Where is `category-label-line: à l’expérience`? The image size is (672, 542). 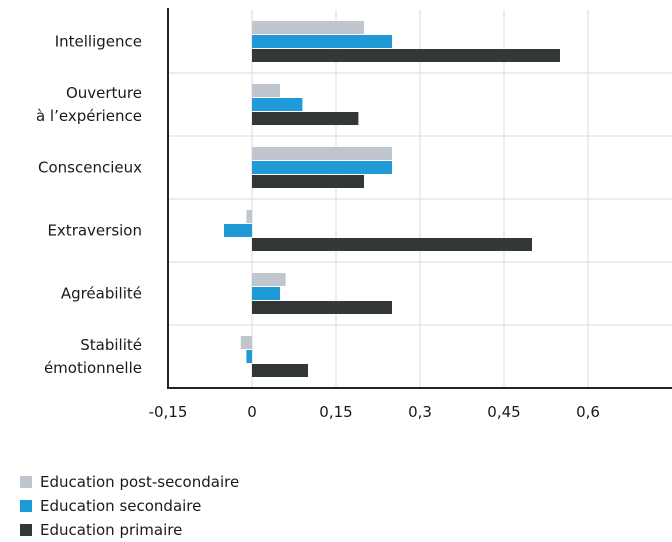 category-label-line: à l’expérience is located at coordinates (89, 116).